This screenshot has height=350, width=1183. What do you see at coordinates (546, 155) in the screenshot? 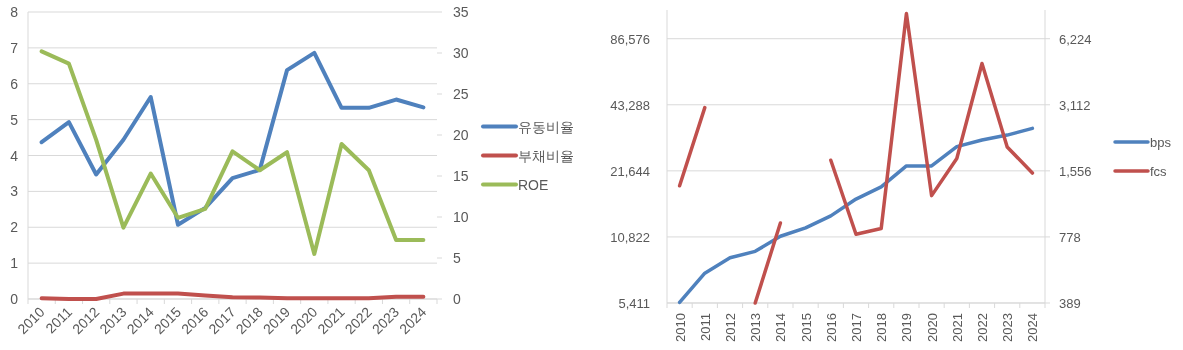
I see `legend-label: 부채비율` at bounding box center [546, 155].